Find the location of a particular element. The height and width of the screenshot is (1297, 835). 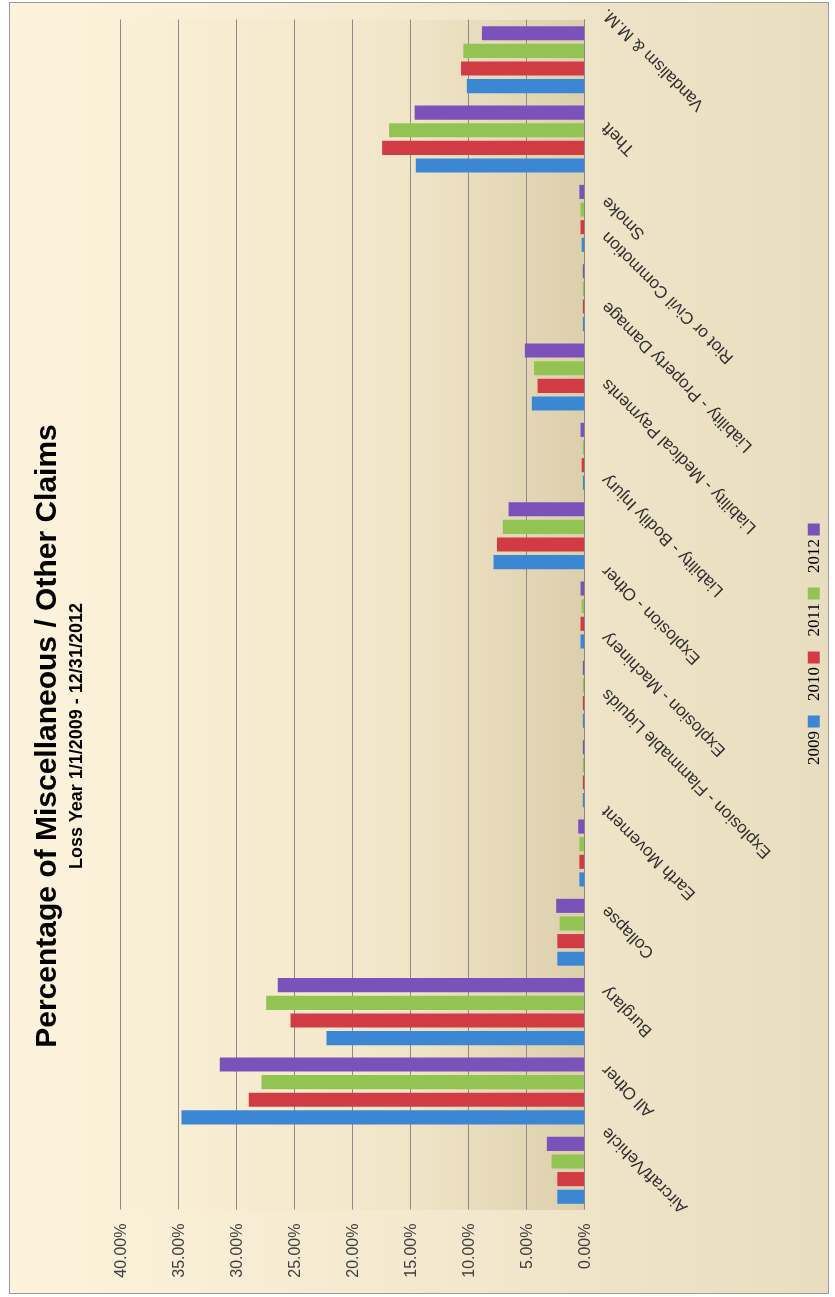

legend-label: 2011 is located at coordinates (813, 620).